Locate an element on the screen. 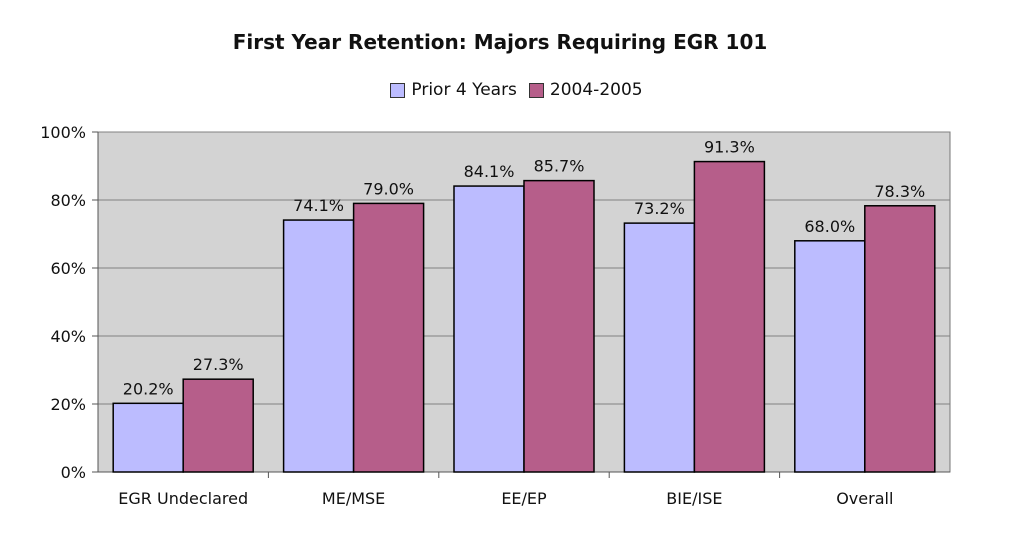 The width and height of the screenshot is (1033, 545). data-label: 91.3% is located at coordinates (729, 147).